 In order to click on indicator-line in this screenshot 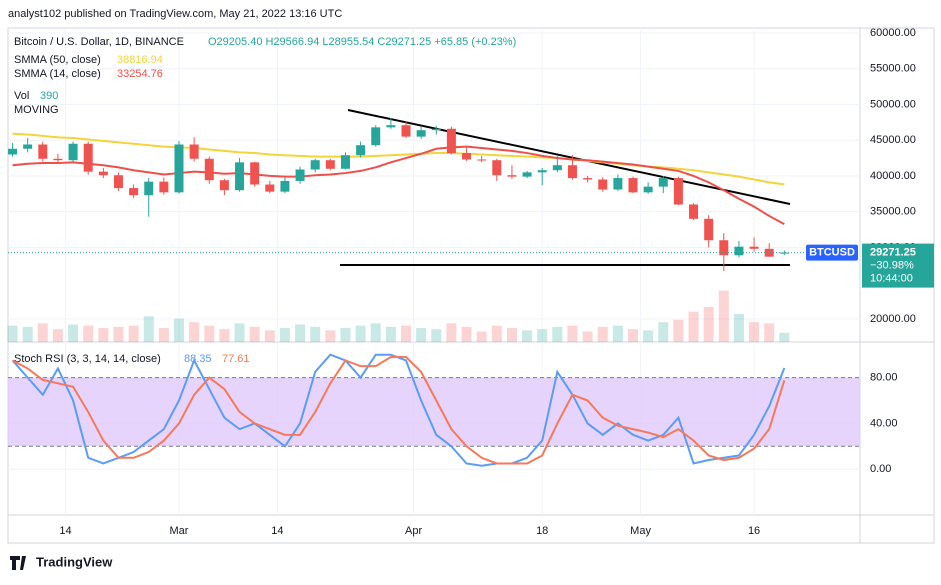, I will do `click(398, 185)`.